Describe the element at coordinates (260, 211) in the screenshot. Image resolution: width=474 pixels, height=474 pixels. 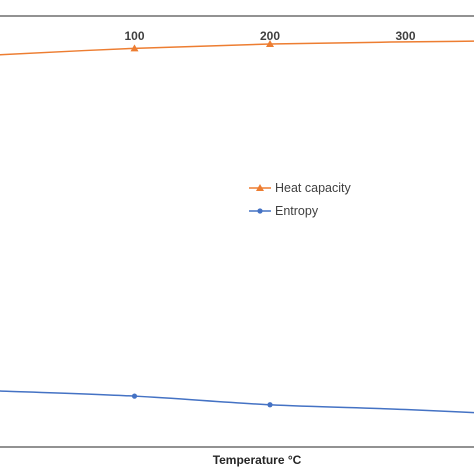
I see `legend-marker-entropy` at that location.